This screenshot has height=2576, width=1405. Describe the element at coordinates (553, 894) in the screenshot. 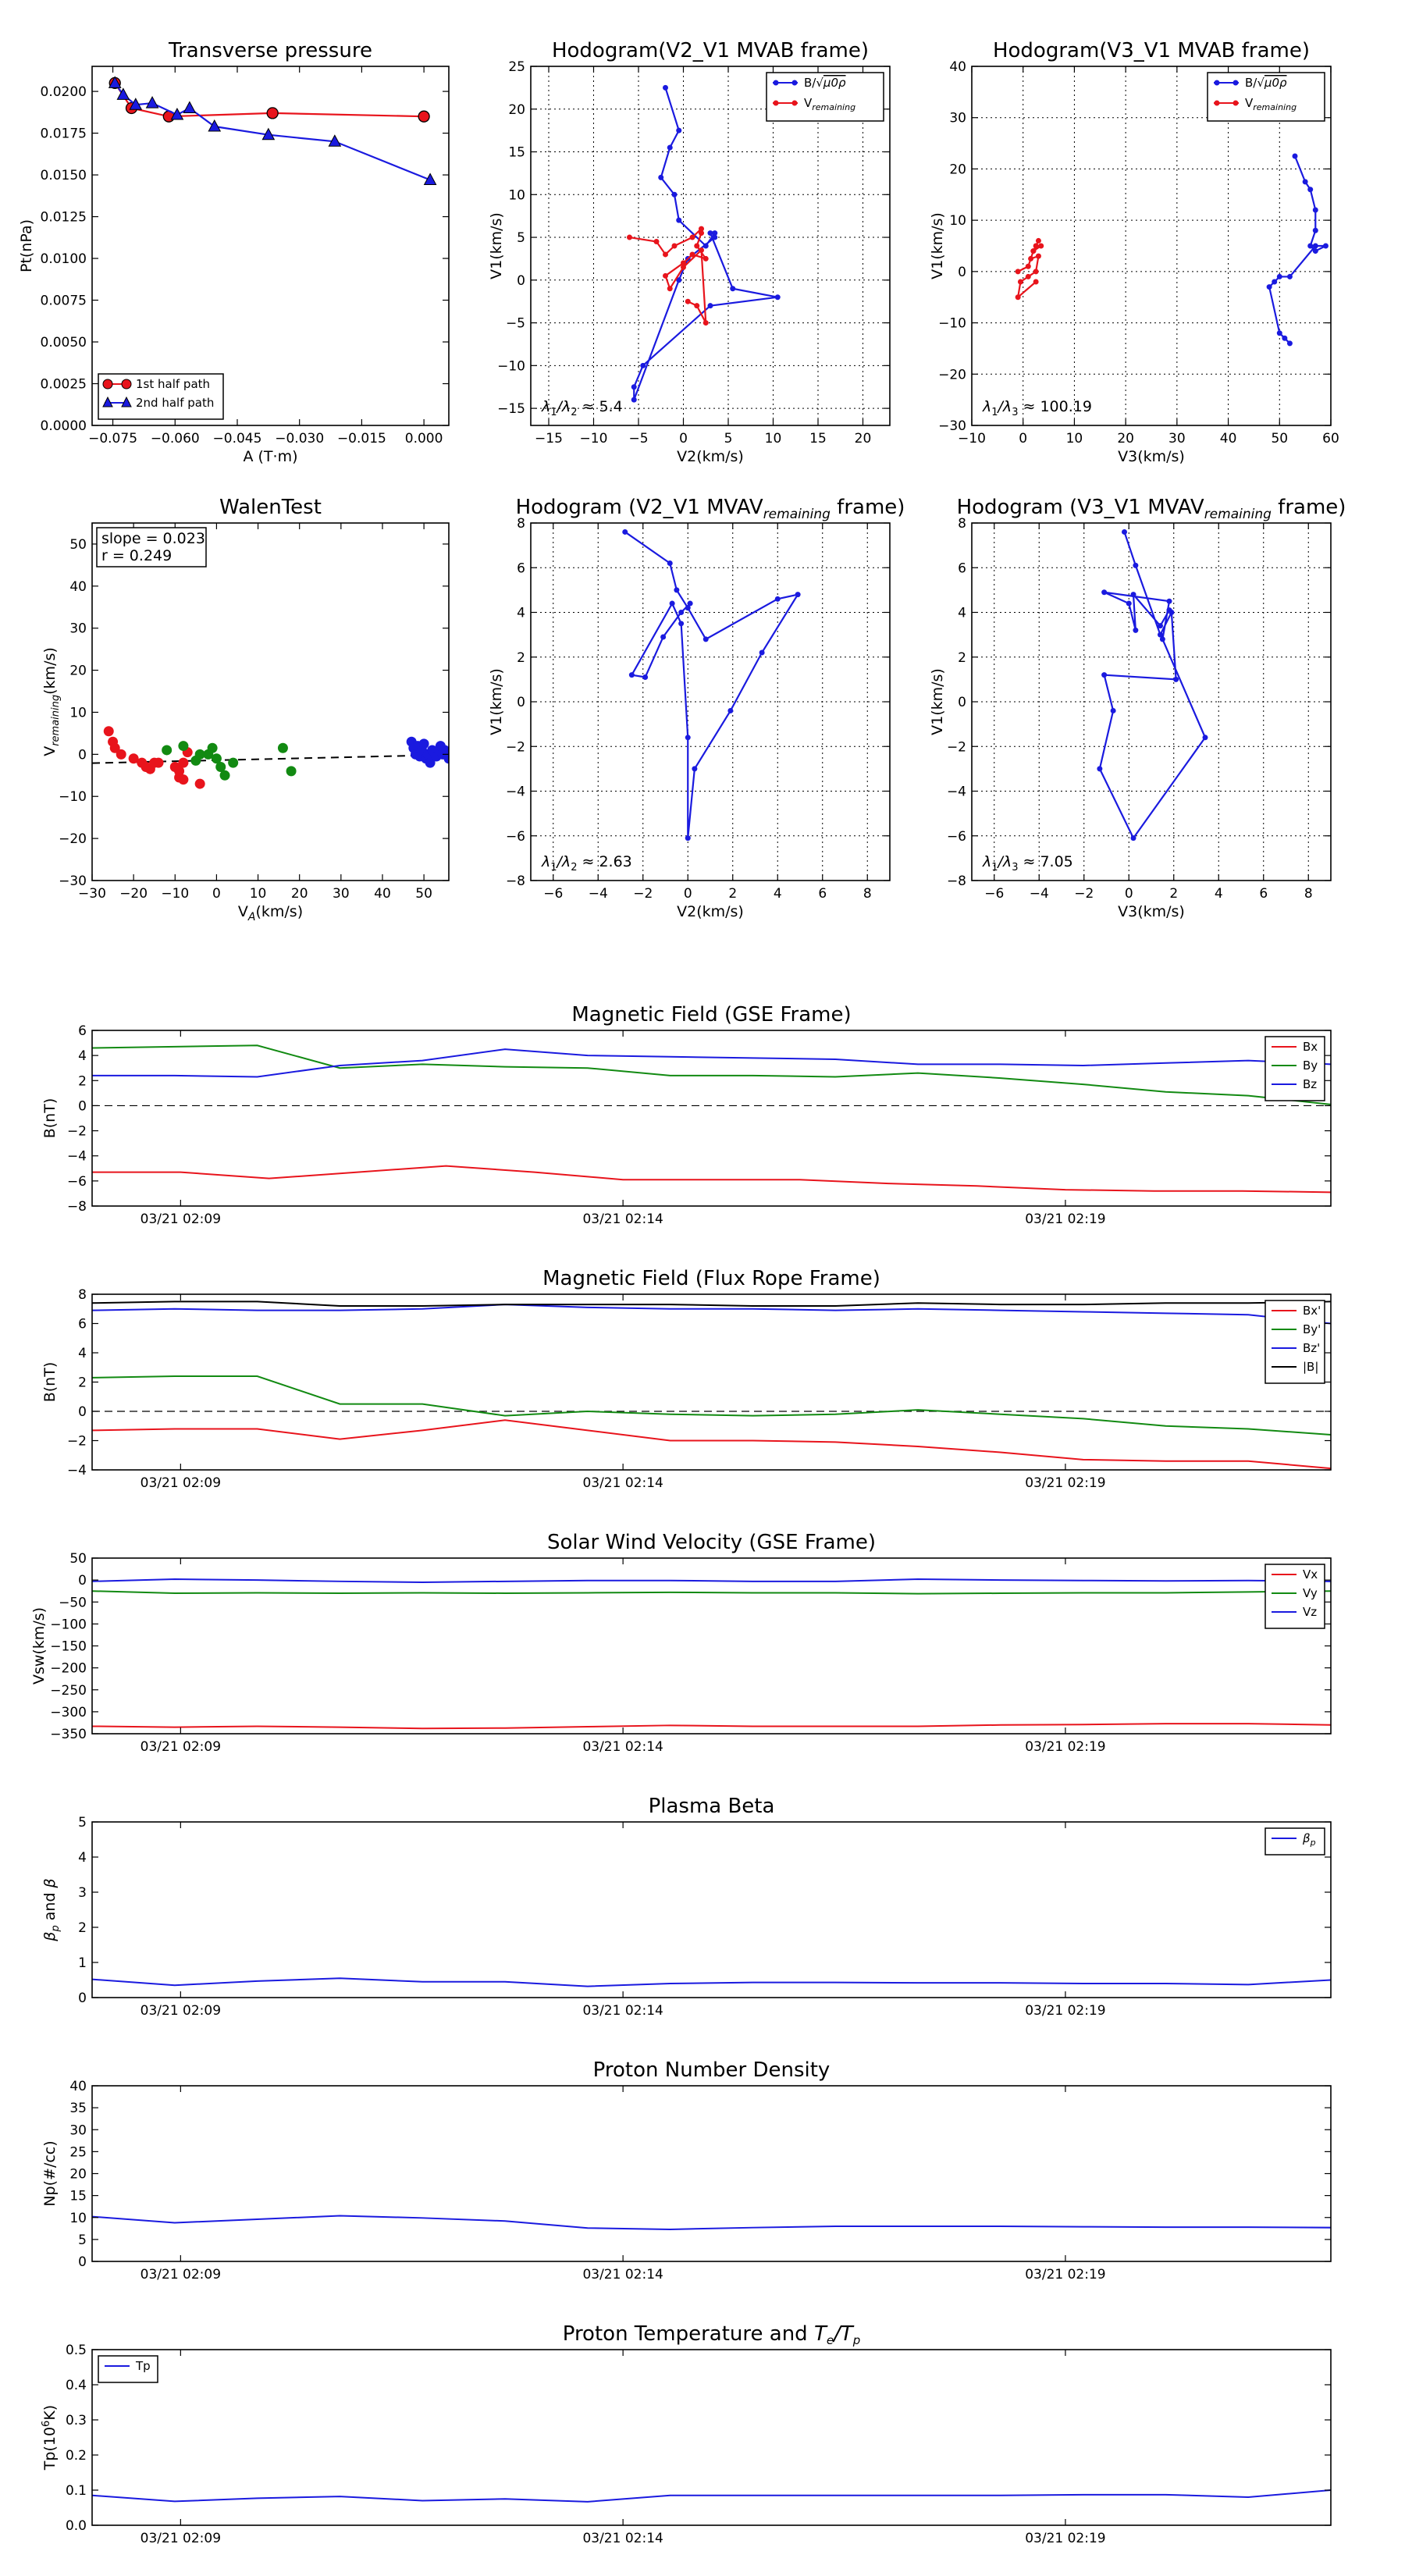

I see `x-tick-label: −6` at that location.